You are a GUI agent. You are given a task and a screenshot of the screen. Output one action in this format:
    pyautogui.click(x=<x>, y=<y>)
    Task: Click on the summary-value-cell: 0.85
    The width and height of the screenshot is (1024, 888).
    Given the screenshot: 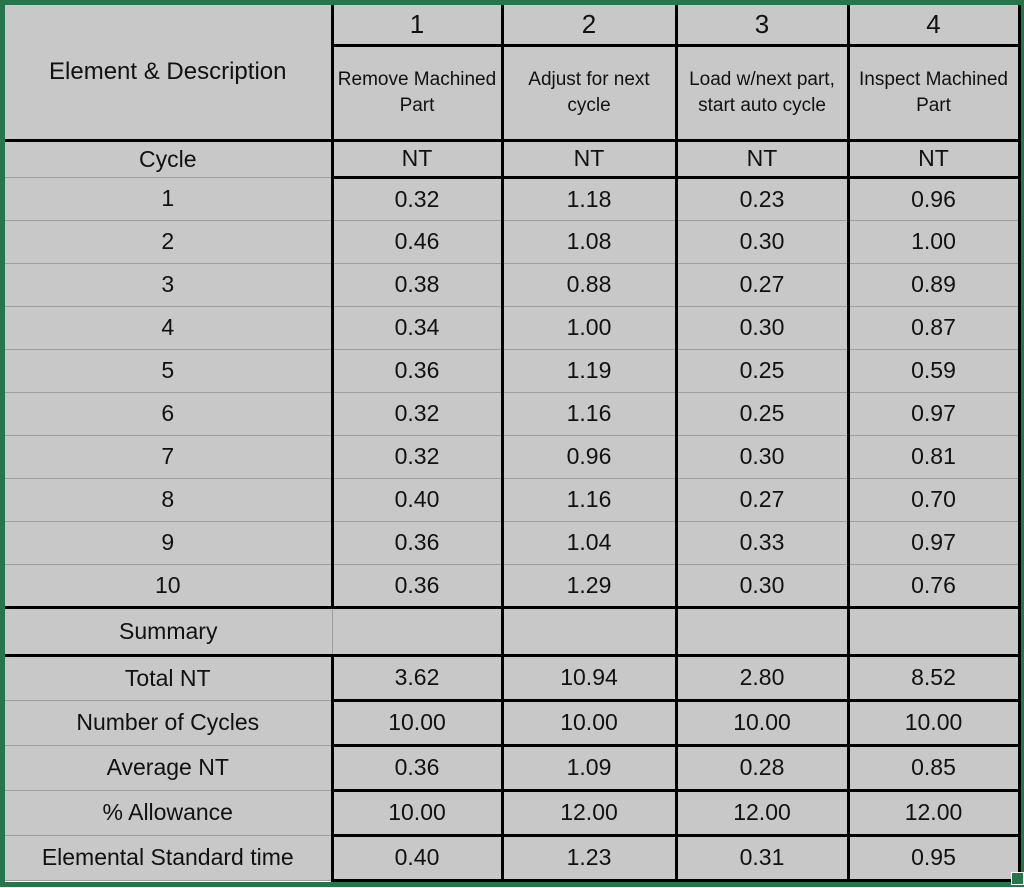 What is the action you would take?
    pyautogui.click(x=933, y=767)
    